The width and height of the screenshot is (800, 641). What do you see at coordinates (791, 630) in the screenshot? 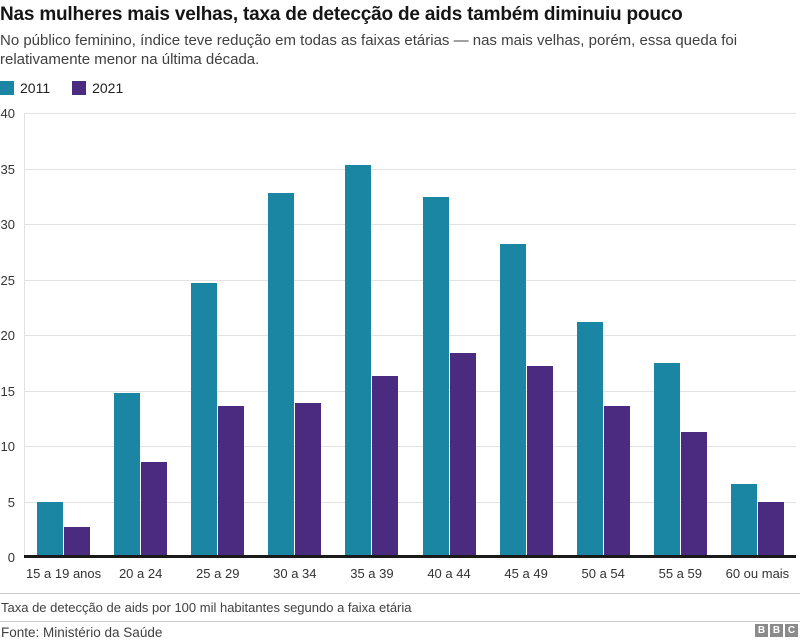
I see `bbc-logo-letter: C` at bounding box center [791, 630].